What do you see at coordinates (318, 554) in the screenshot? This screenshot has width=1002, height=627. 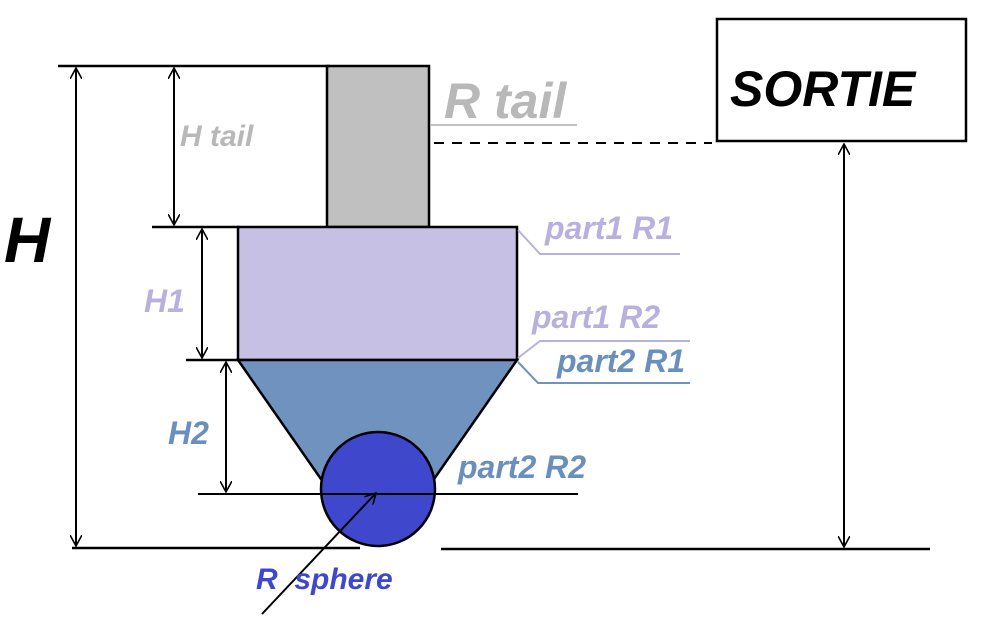 I see `sphere-radius-leader` at bounding box center [318, 554].